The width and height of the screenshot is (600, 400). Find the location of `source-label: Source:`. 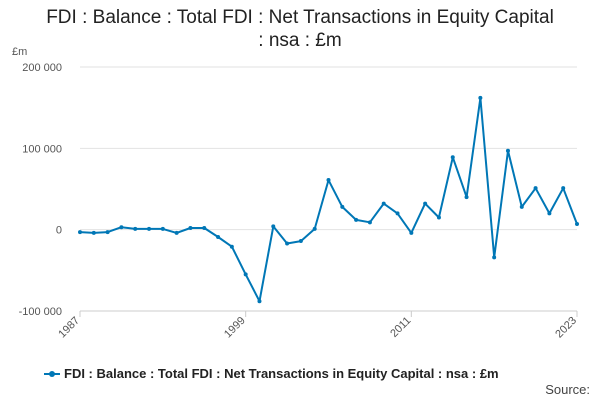

source-label: Source: is located at coordinates (567, 389).